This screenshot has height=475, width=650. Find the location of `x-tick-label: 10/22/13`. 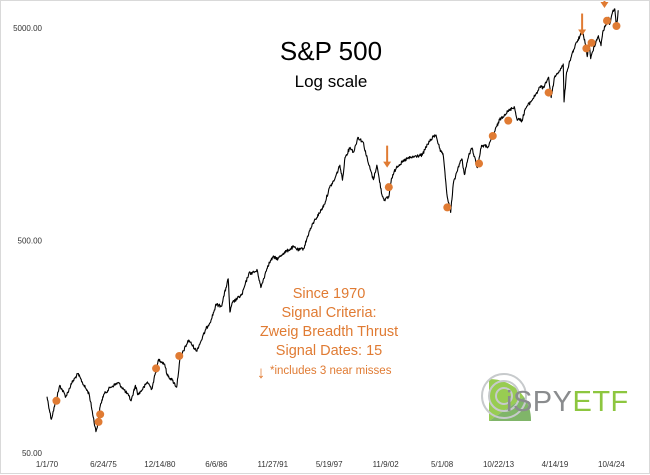

x-tick-label: 10/22/13 is located at coordinates (499, 464).